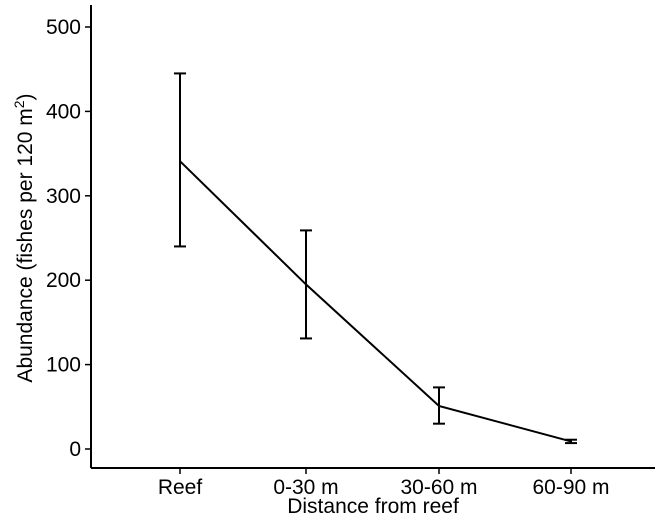  What do you see at coordinates (180, 487) in the screenshot?
I see `x-tick-label-0: Reef` at bounding box center [180, 487].